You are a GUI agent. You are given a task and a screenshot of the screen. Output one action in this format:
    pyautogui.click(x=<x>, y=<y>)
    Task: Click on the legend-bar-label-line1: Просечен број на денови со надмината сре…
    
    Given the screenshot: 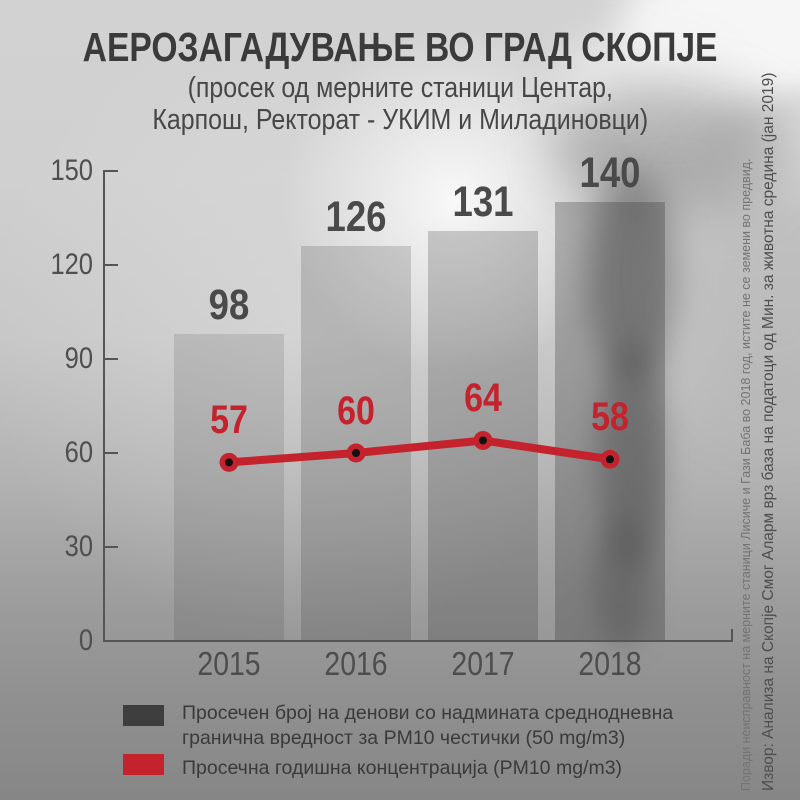 What is the action you would take?
    pyautogui.click(x=428, y=713)
    